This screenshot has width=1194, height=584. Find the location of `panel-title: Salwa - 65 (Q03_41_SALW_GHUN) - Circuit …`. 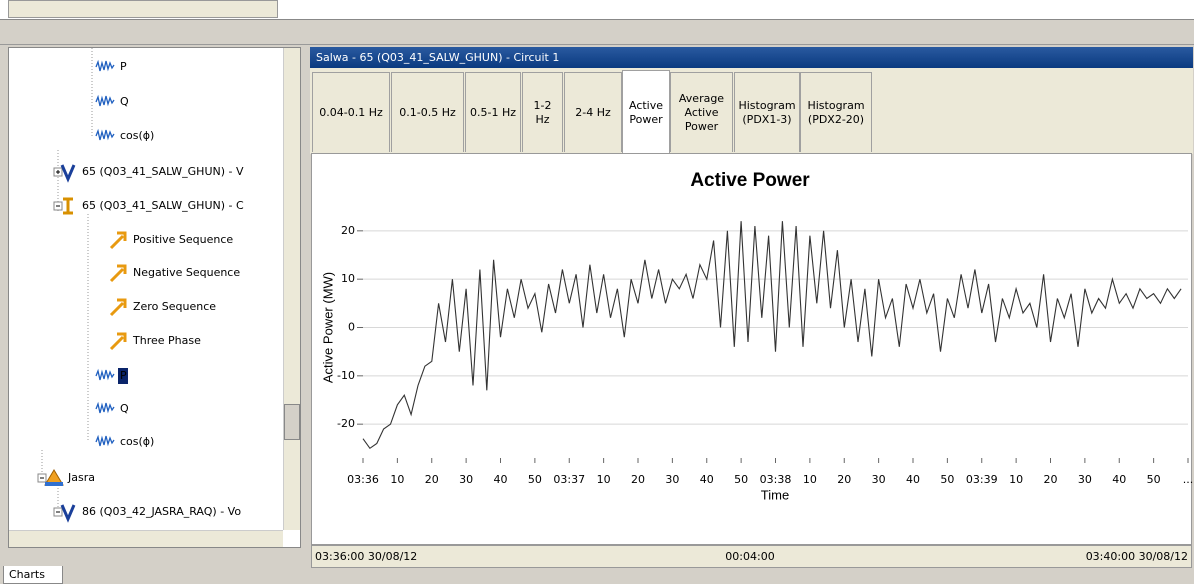

panel-title: Salwa - 65 (Q03_41_SALW_GHUN) - Circuit … is located at coordinates (438, 57).